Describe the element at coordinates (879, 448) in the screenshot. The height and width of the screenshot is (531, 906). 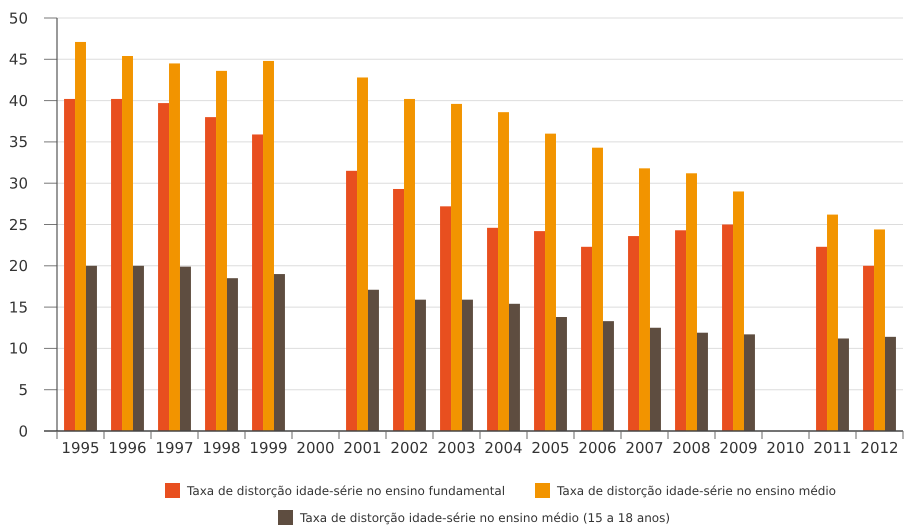
I see `x-tick-label: 2012` at that location.